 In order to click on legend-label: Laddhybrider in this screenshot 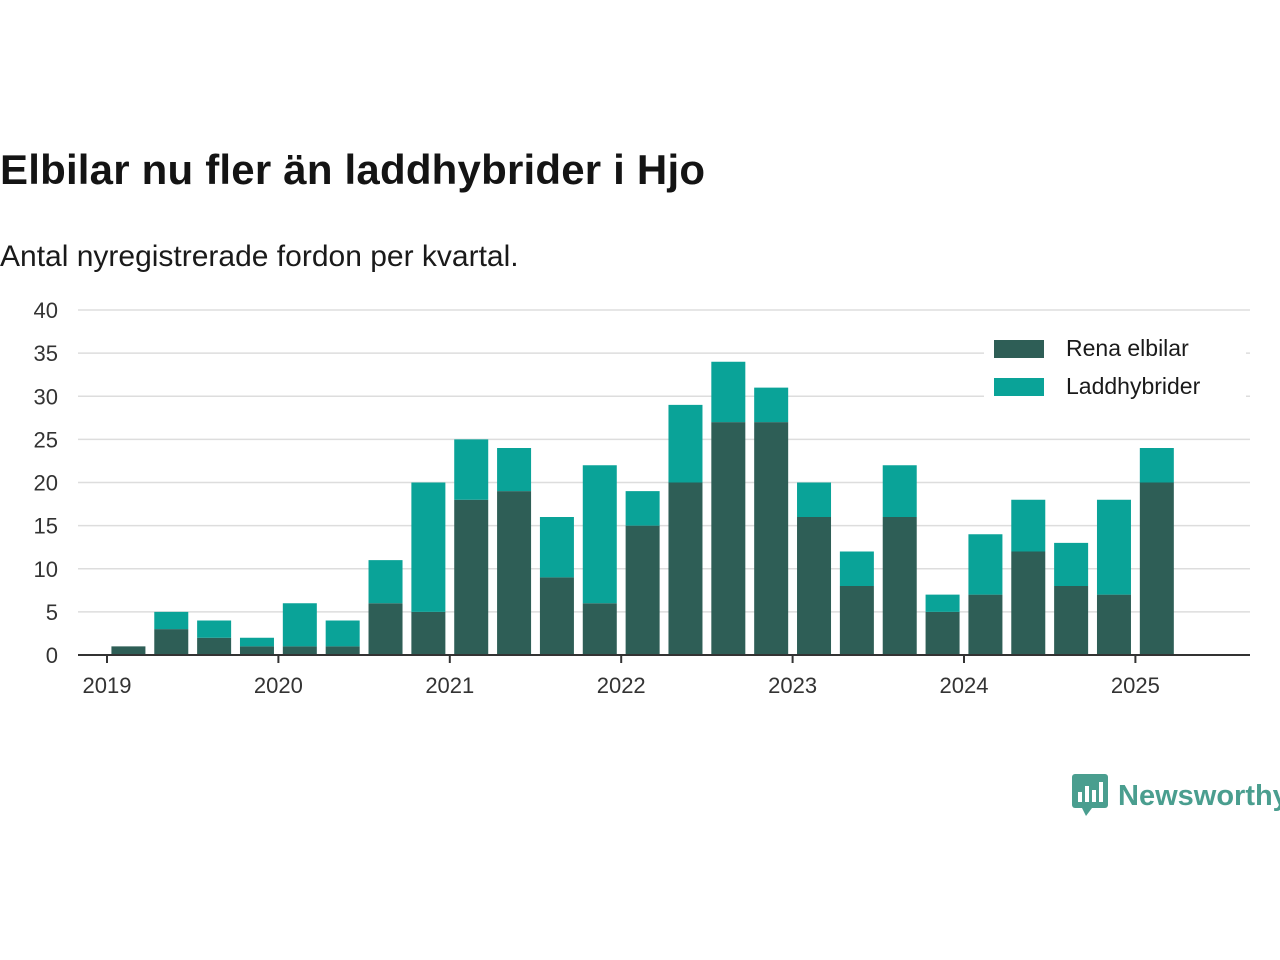, I will do `click(1133, 386)`.